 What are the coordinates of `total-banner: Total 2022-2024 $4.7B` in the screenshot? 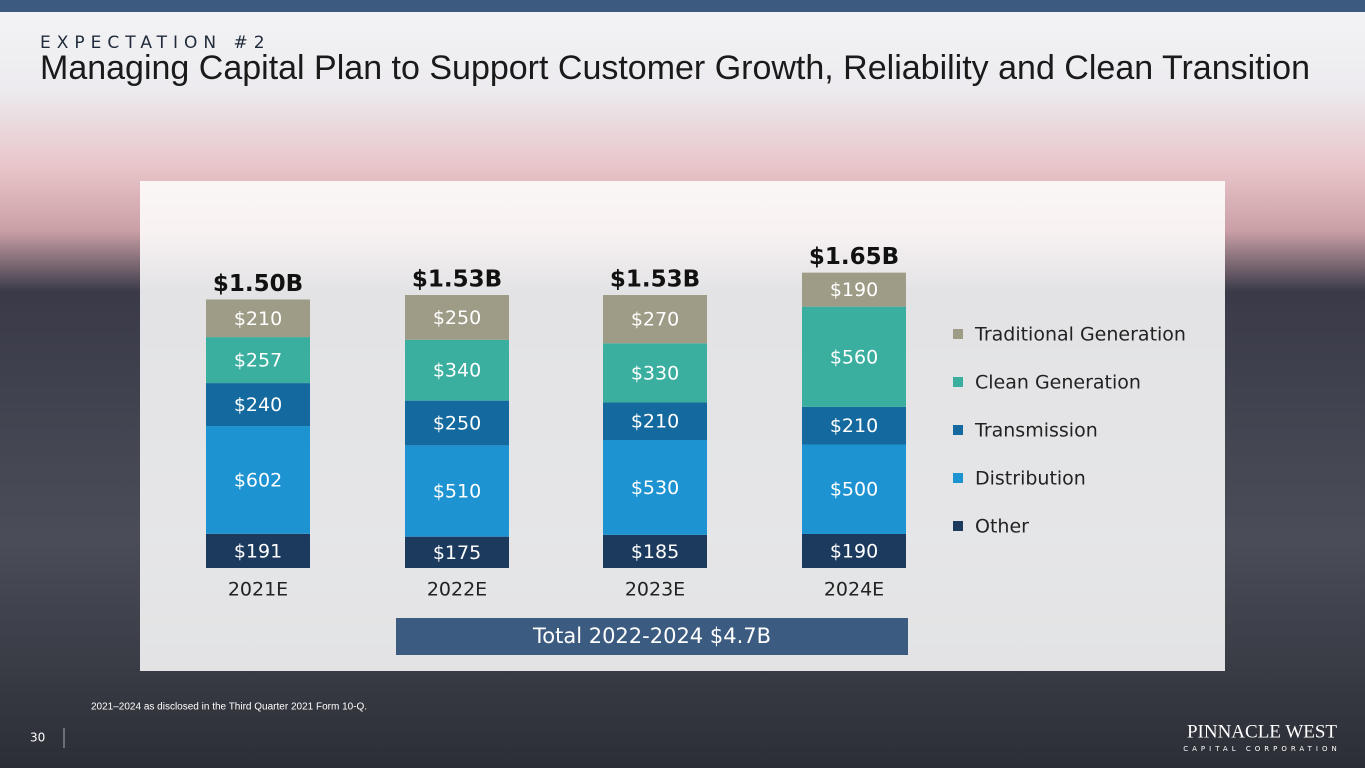 It's located at (651, 636).